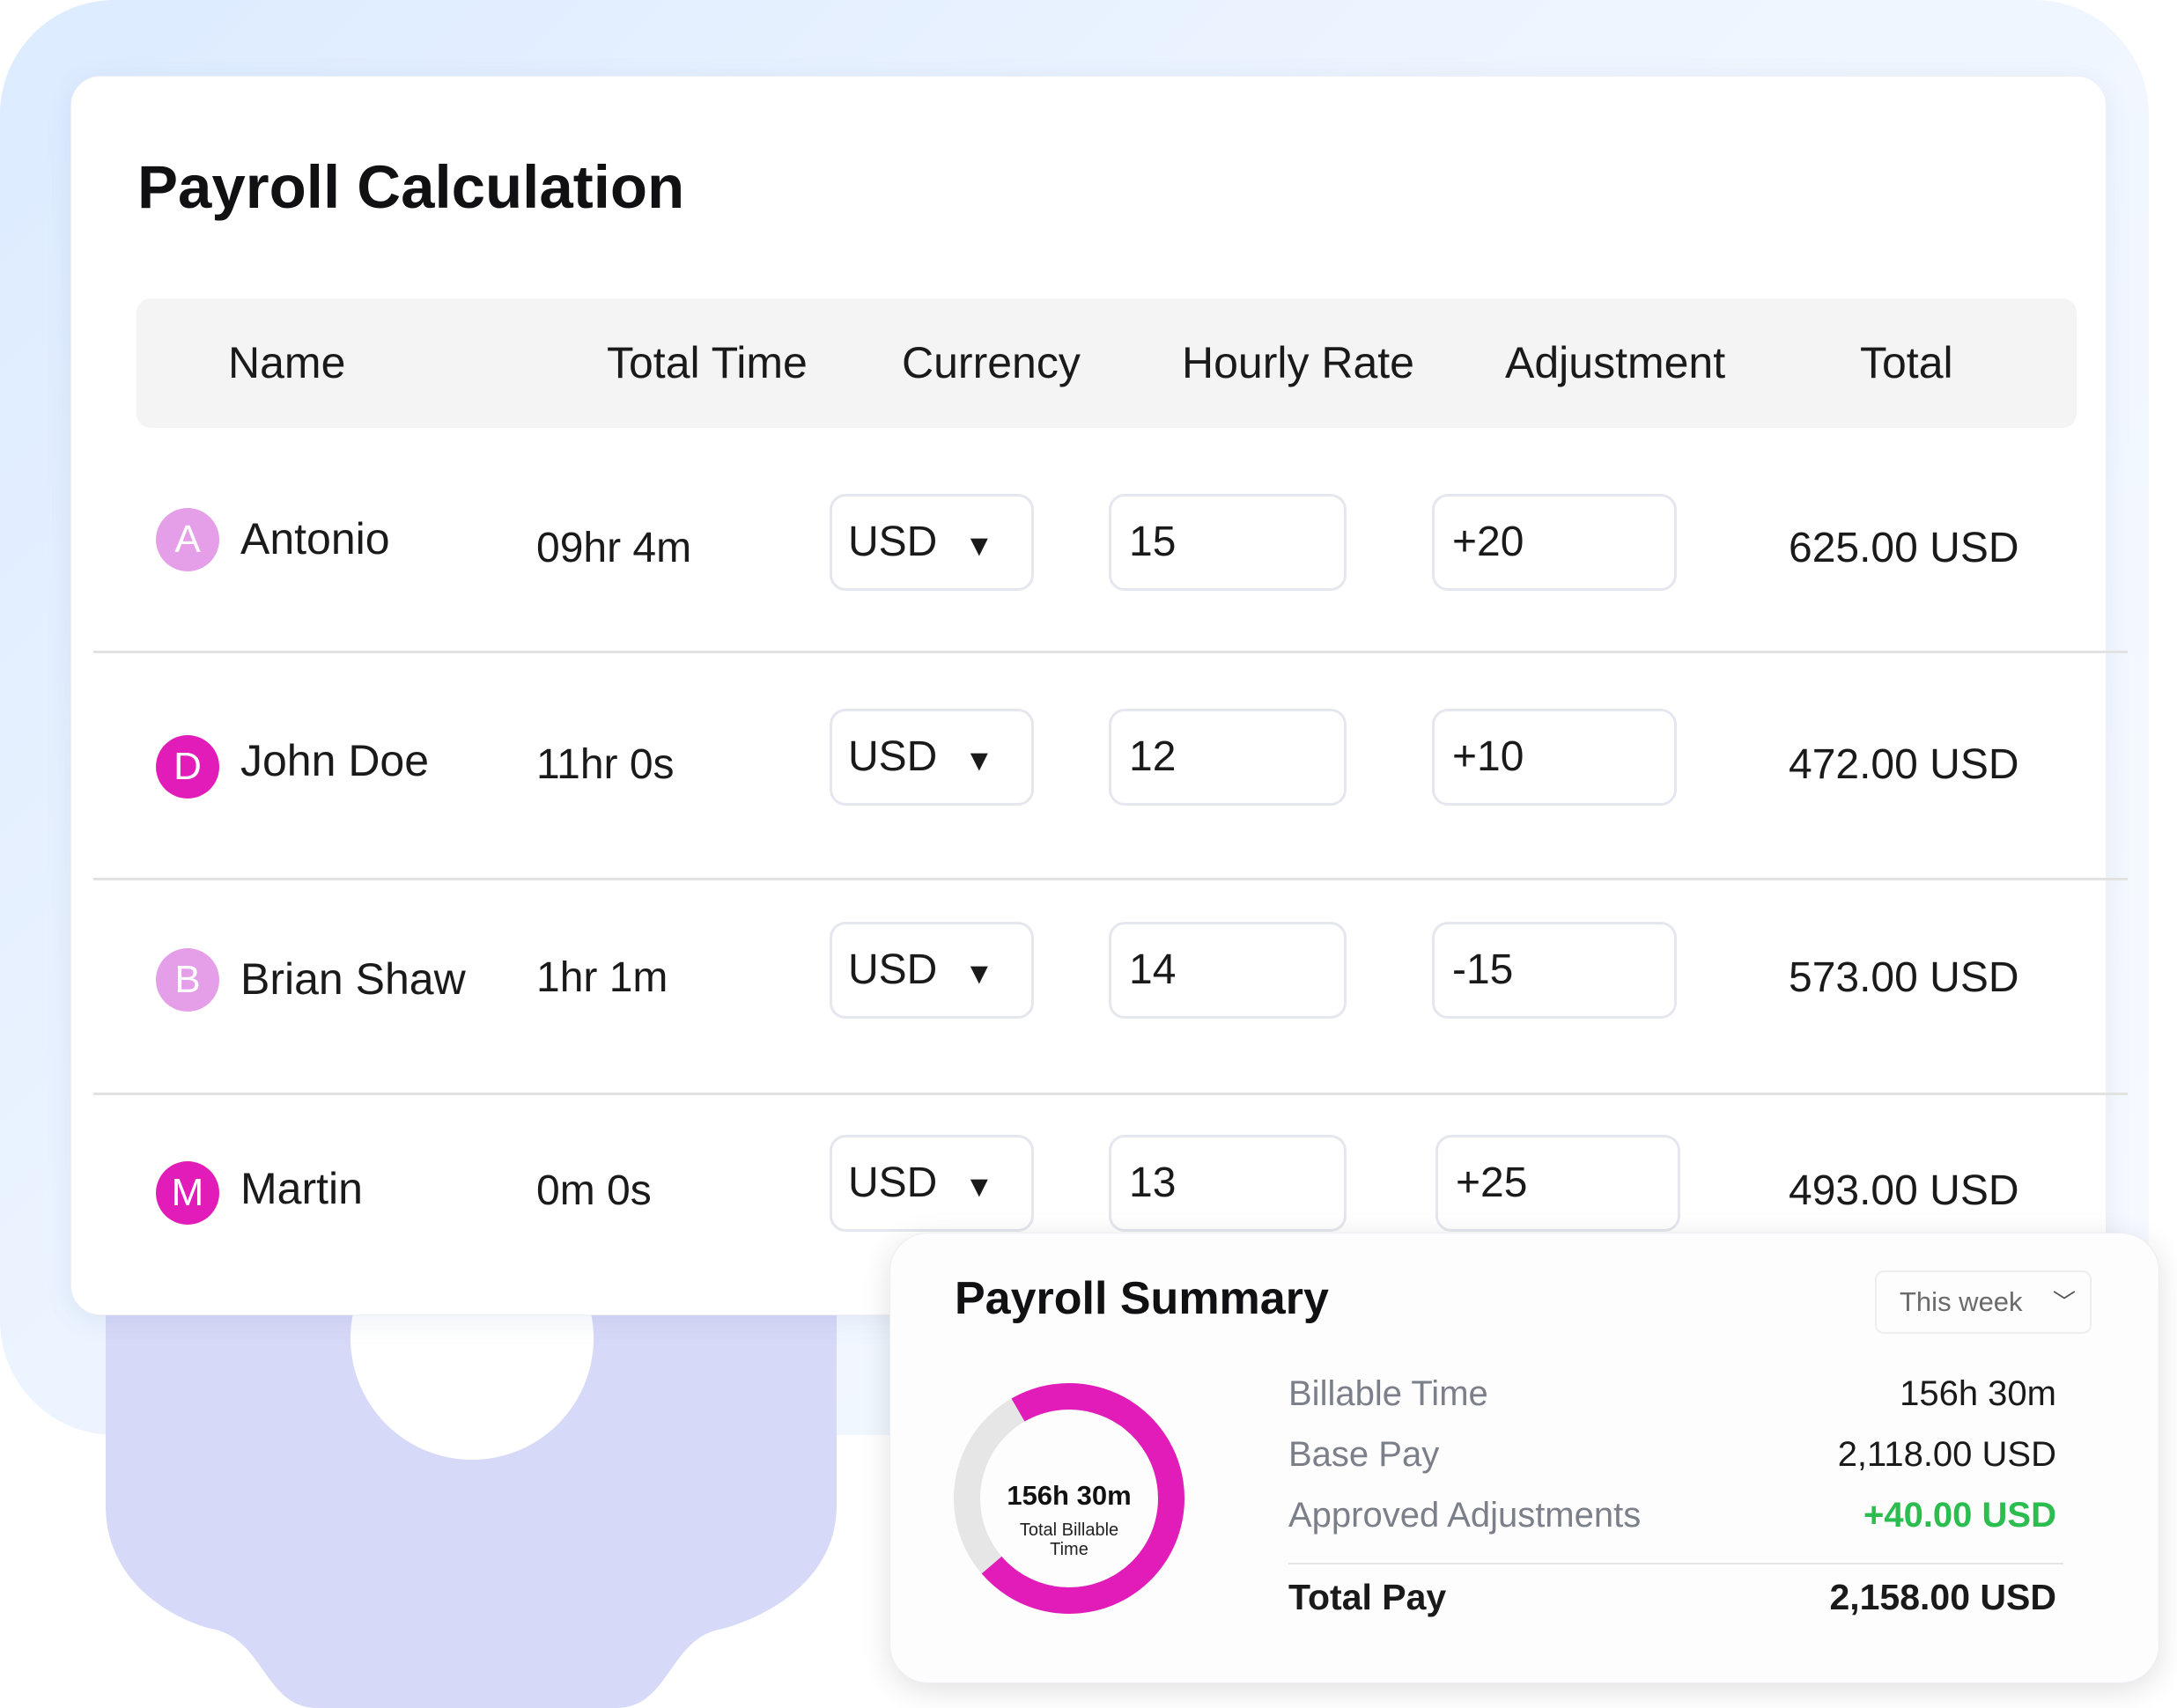 The width and height of the screenshot is (2177, 1708). Describe the element at coordinates (1153, 542) in the screenshot. I see `hourly-rate-value: 15` at that location.